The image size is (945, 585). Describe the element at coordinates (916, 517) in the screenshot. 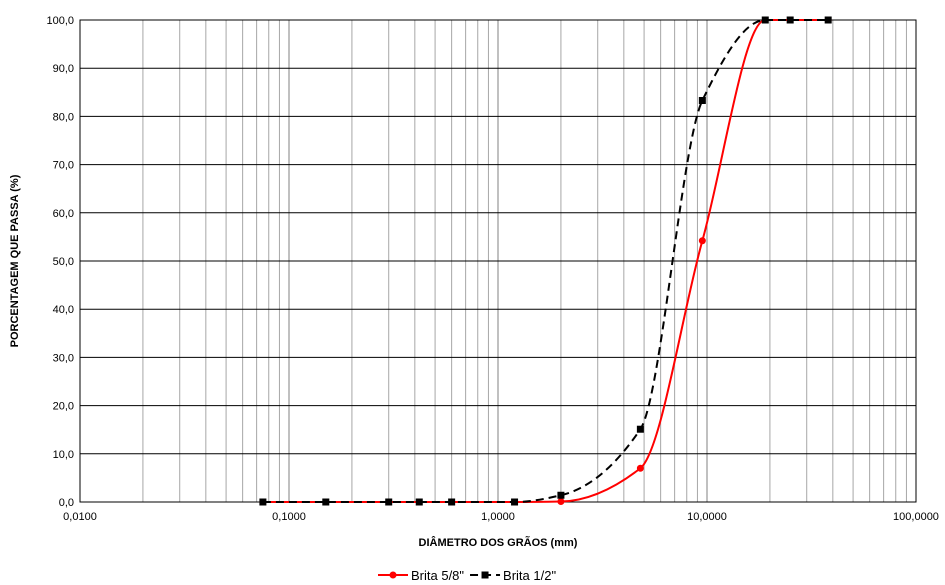

I see `x-tick-label: 100,0000` at that location.